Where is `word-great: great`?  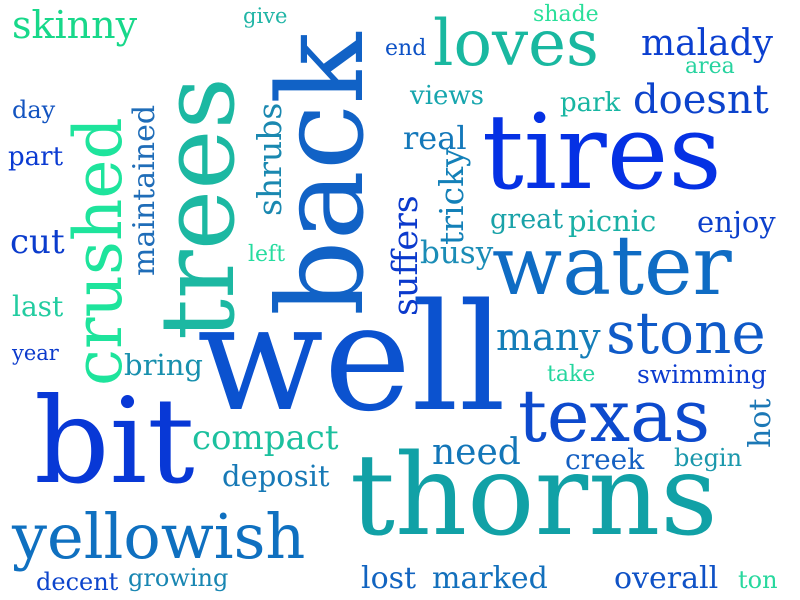 word-great: great is located at coordinates (527, 219).